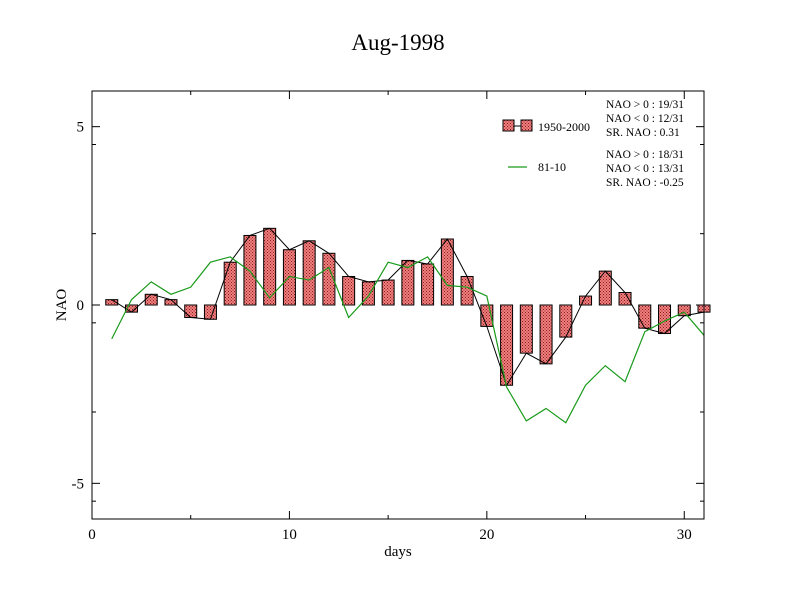 The height and width of the screenshot is (612, 792). What do you see at coordinates (289, 535) in the screenshot?
I see `x-tick-label: 10` at bounding box center [289, 535].